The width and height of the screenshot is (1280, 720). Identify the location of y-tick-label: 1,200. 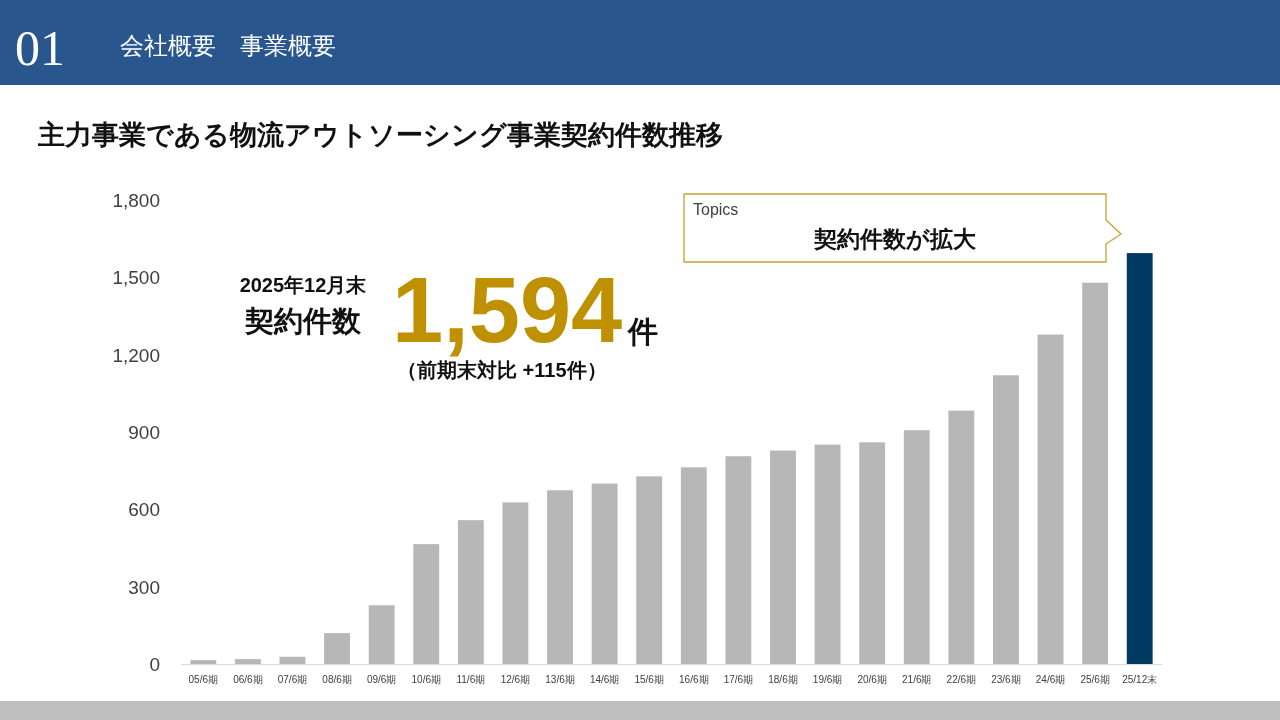
(136, 355).